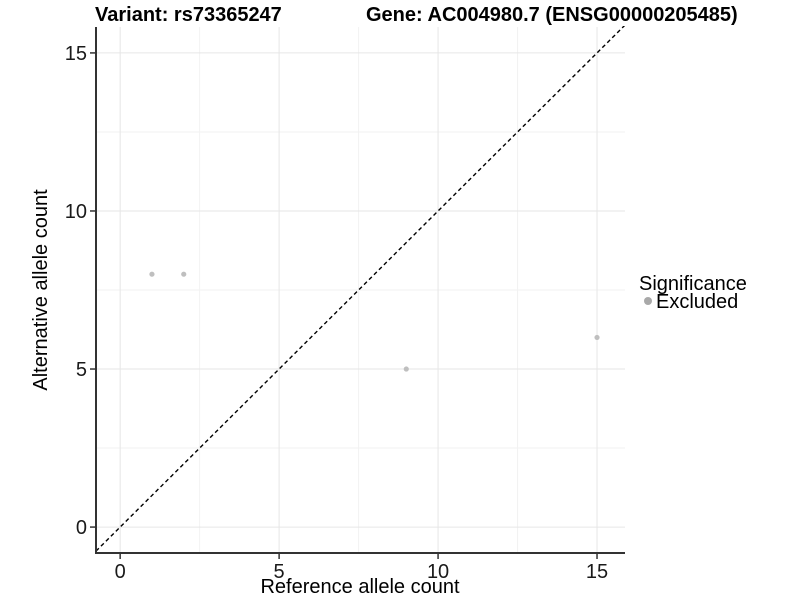 This screenshot has width=800, height=600. Describe the element at coordinates (120, 572) in the screenshot. I see `x-tick-label: 0` at that location.